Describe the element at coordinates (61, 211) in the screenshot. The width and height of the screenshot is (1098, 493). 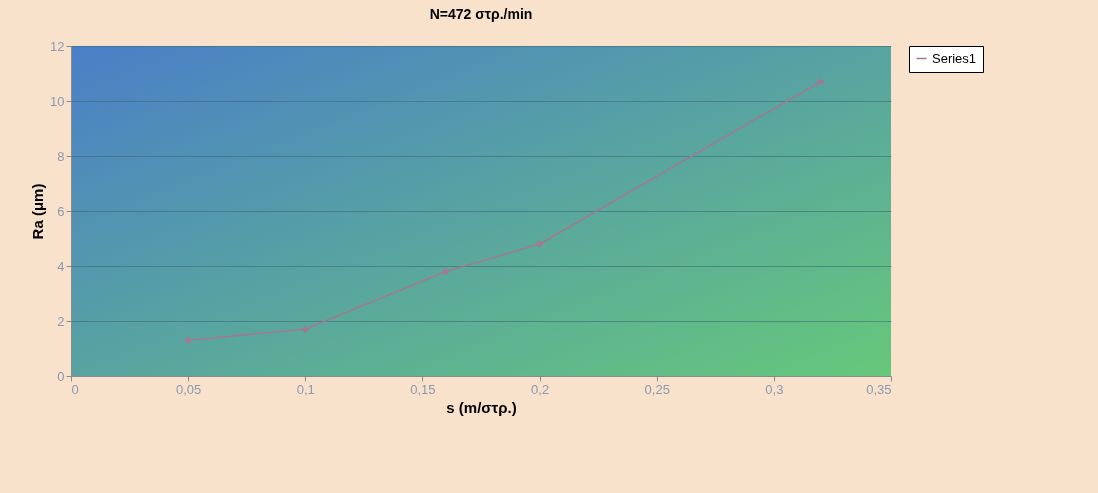
I see `y-tick-label: 6` at that location.